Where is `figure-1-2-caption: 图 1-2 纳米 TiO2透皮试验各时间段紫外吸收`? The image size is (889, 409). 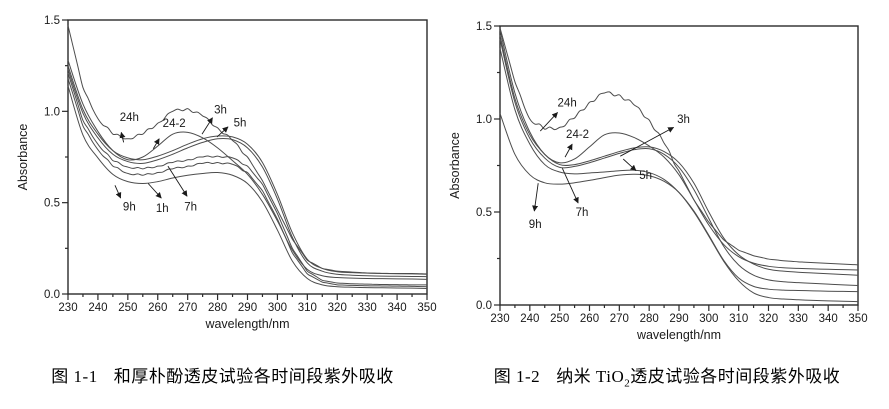
figure-1-2-caption: 图 1-2 纳米 TiO2透皮试验各时间段紫外吸收 is located at coordinates (667, 375).